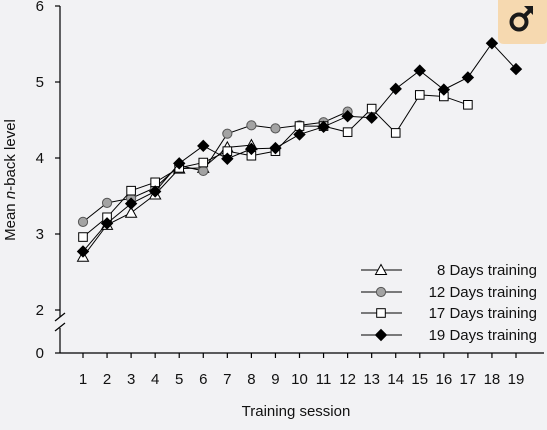 Image resolution: width=547 pixels, height=430 pixels. What do you see at coordinates (371, 379) in the screenshot?
I see `x-tick-label: 13` at bounding box center [371, 379].